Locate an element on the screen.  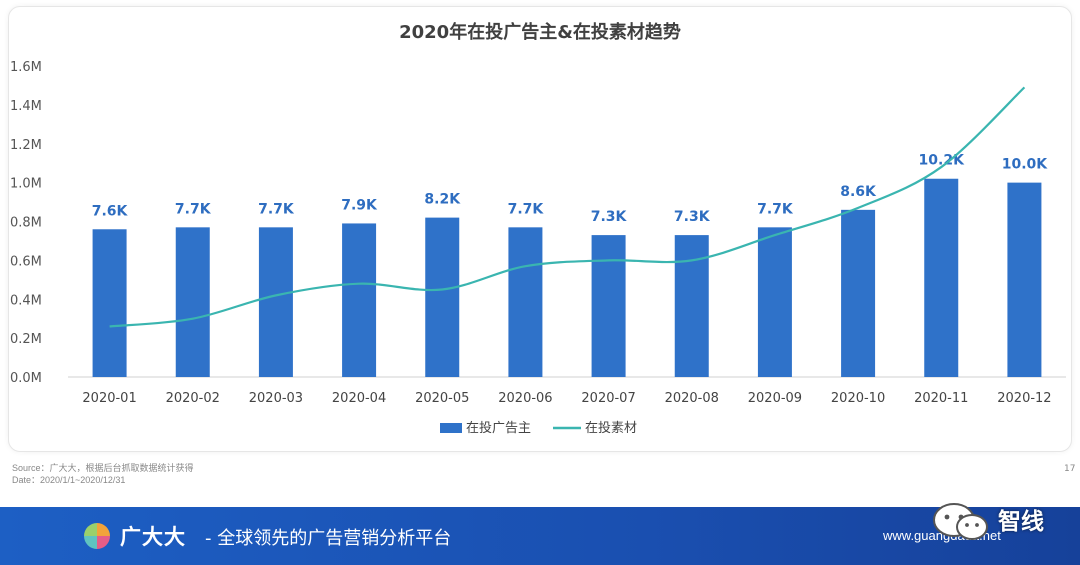
bar-data-label: 7.6K is located at coordinates (110, 211).